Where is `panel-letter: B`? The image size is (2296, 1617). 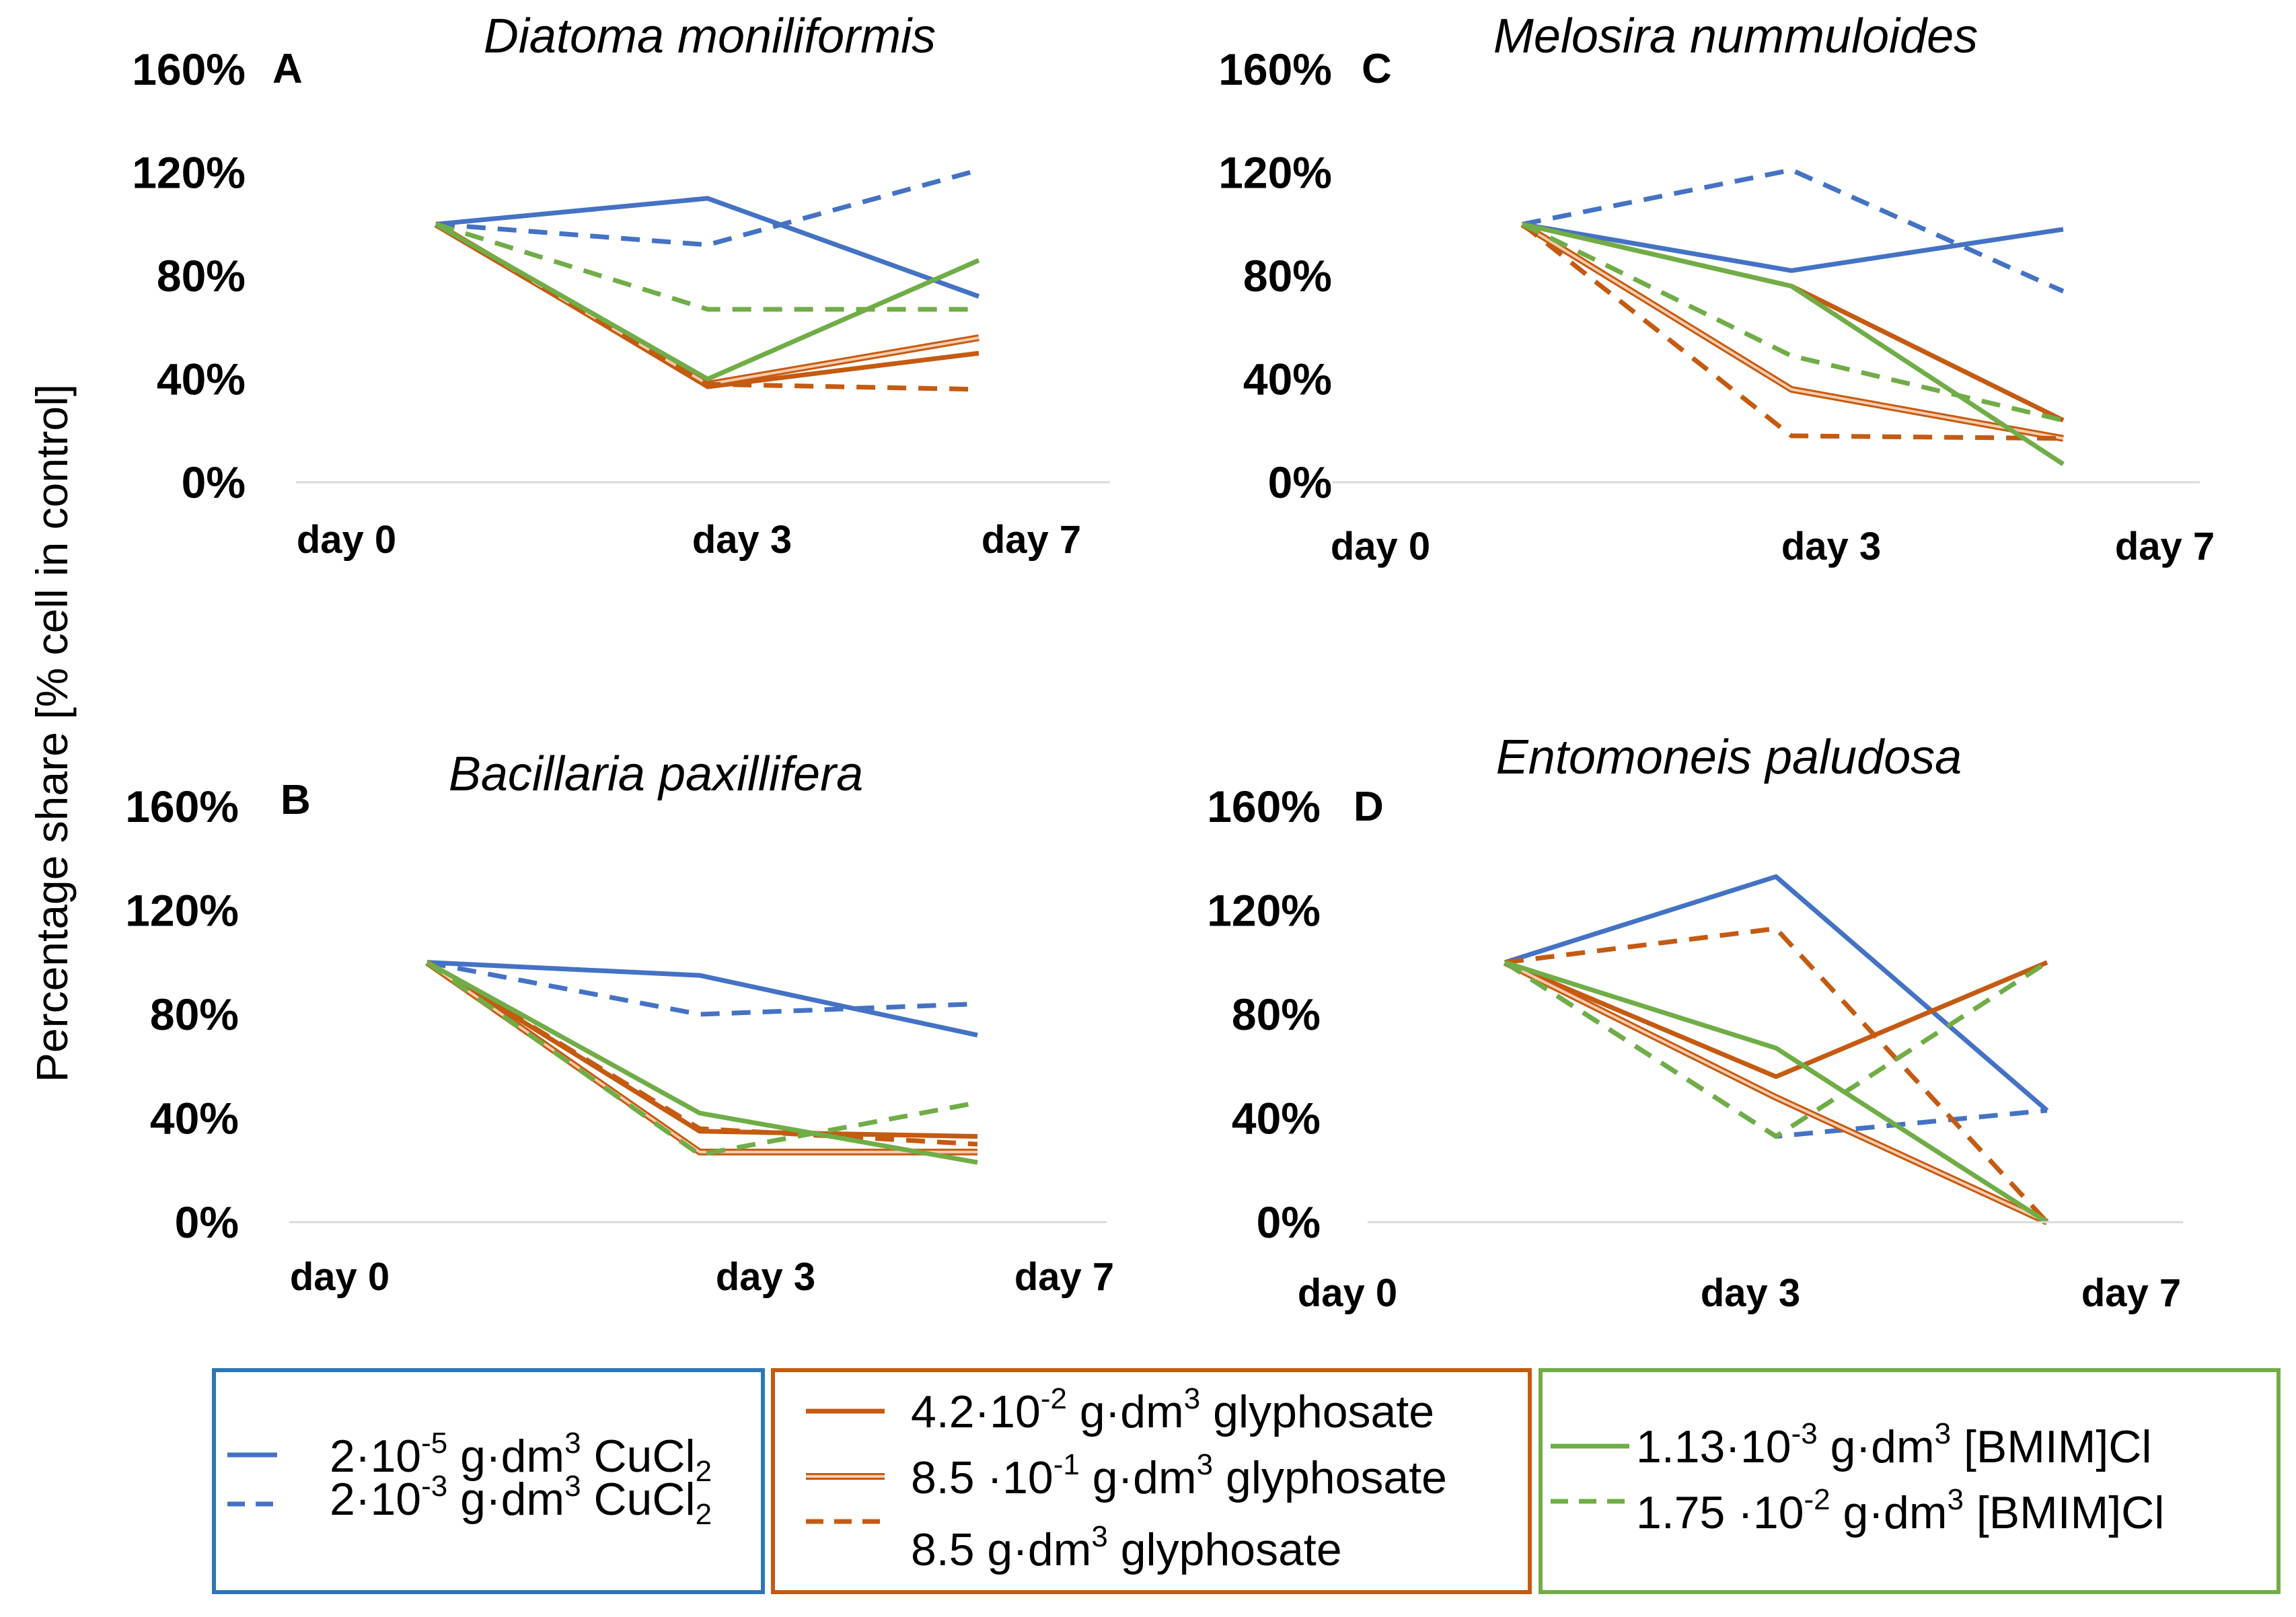
panel-letter: B is located at coordinates (296, 800).